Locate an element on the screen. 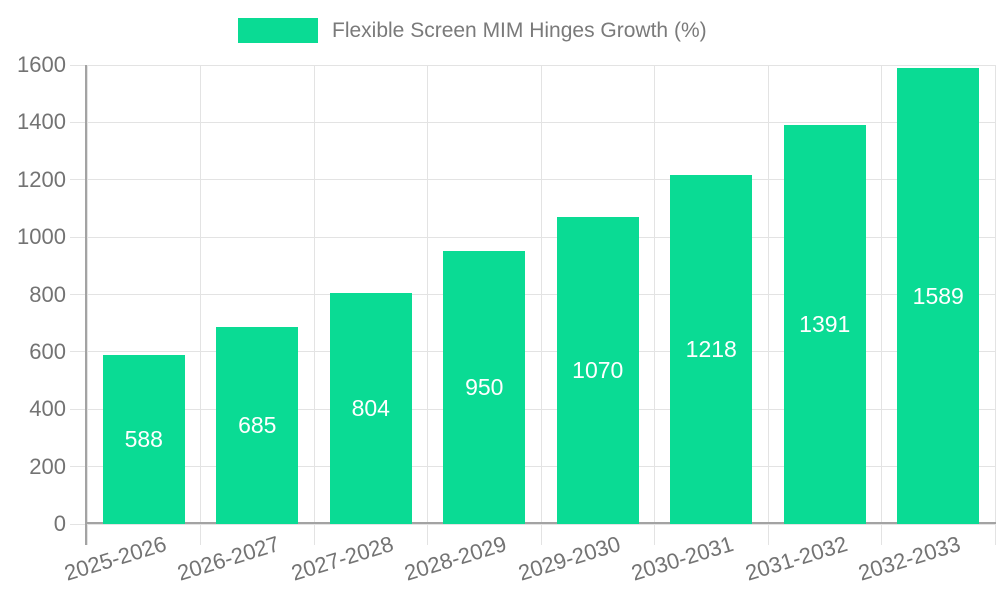  legend-swatch is located at coordinates (278, 30).